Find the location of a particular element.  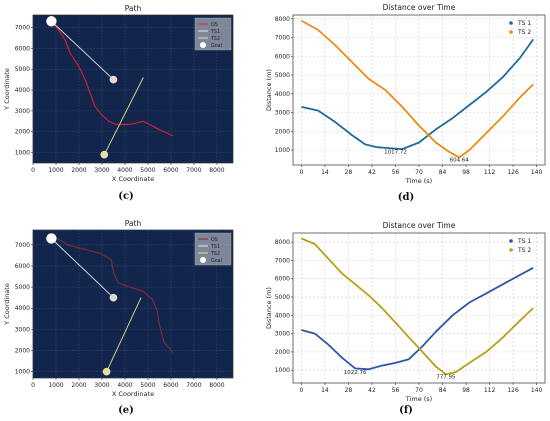

chart-title: Path is located at coordinates (133, 8).